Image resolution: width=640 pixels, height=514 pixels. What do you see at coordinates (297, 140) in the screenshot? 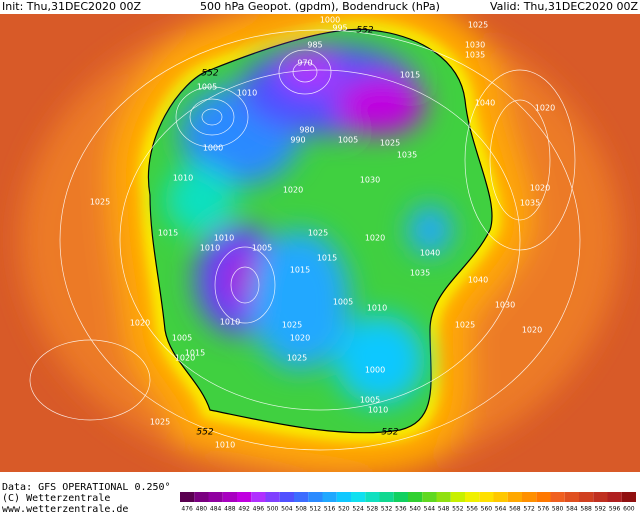
I see `contour-label: 990` at bounding box center [297, 140].